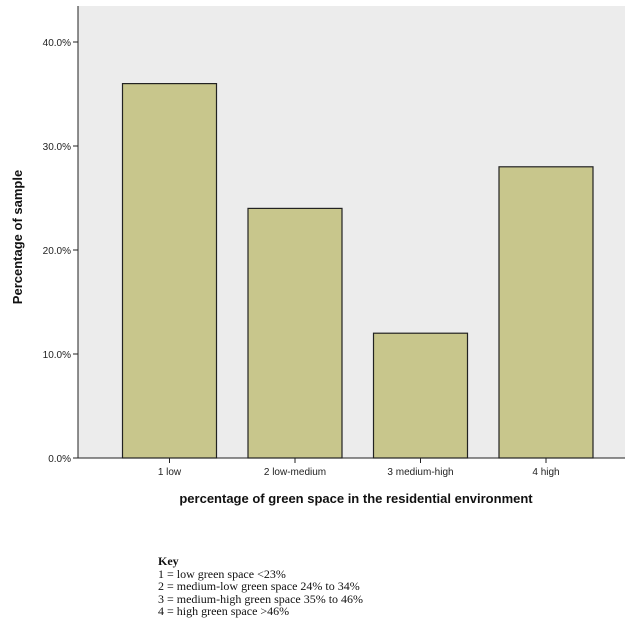 The image size is (625, 618). I want to click on key-item-1: 1 = low green space <23%, so click(222, 573).